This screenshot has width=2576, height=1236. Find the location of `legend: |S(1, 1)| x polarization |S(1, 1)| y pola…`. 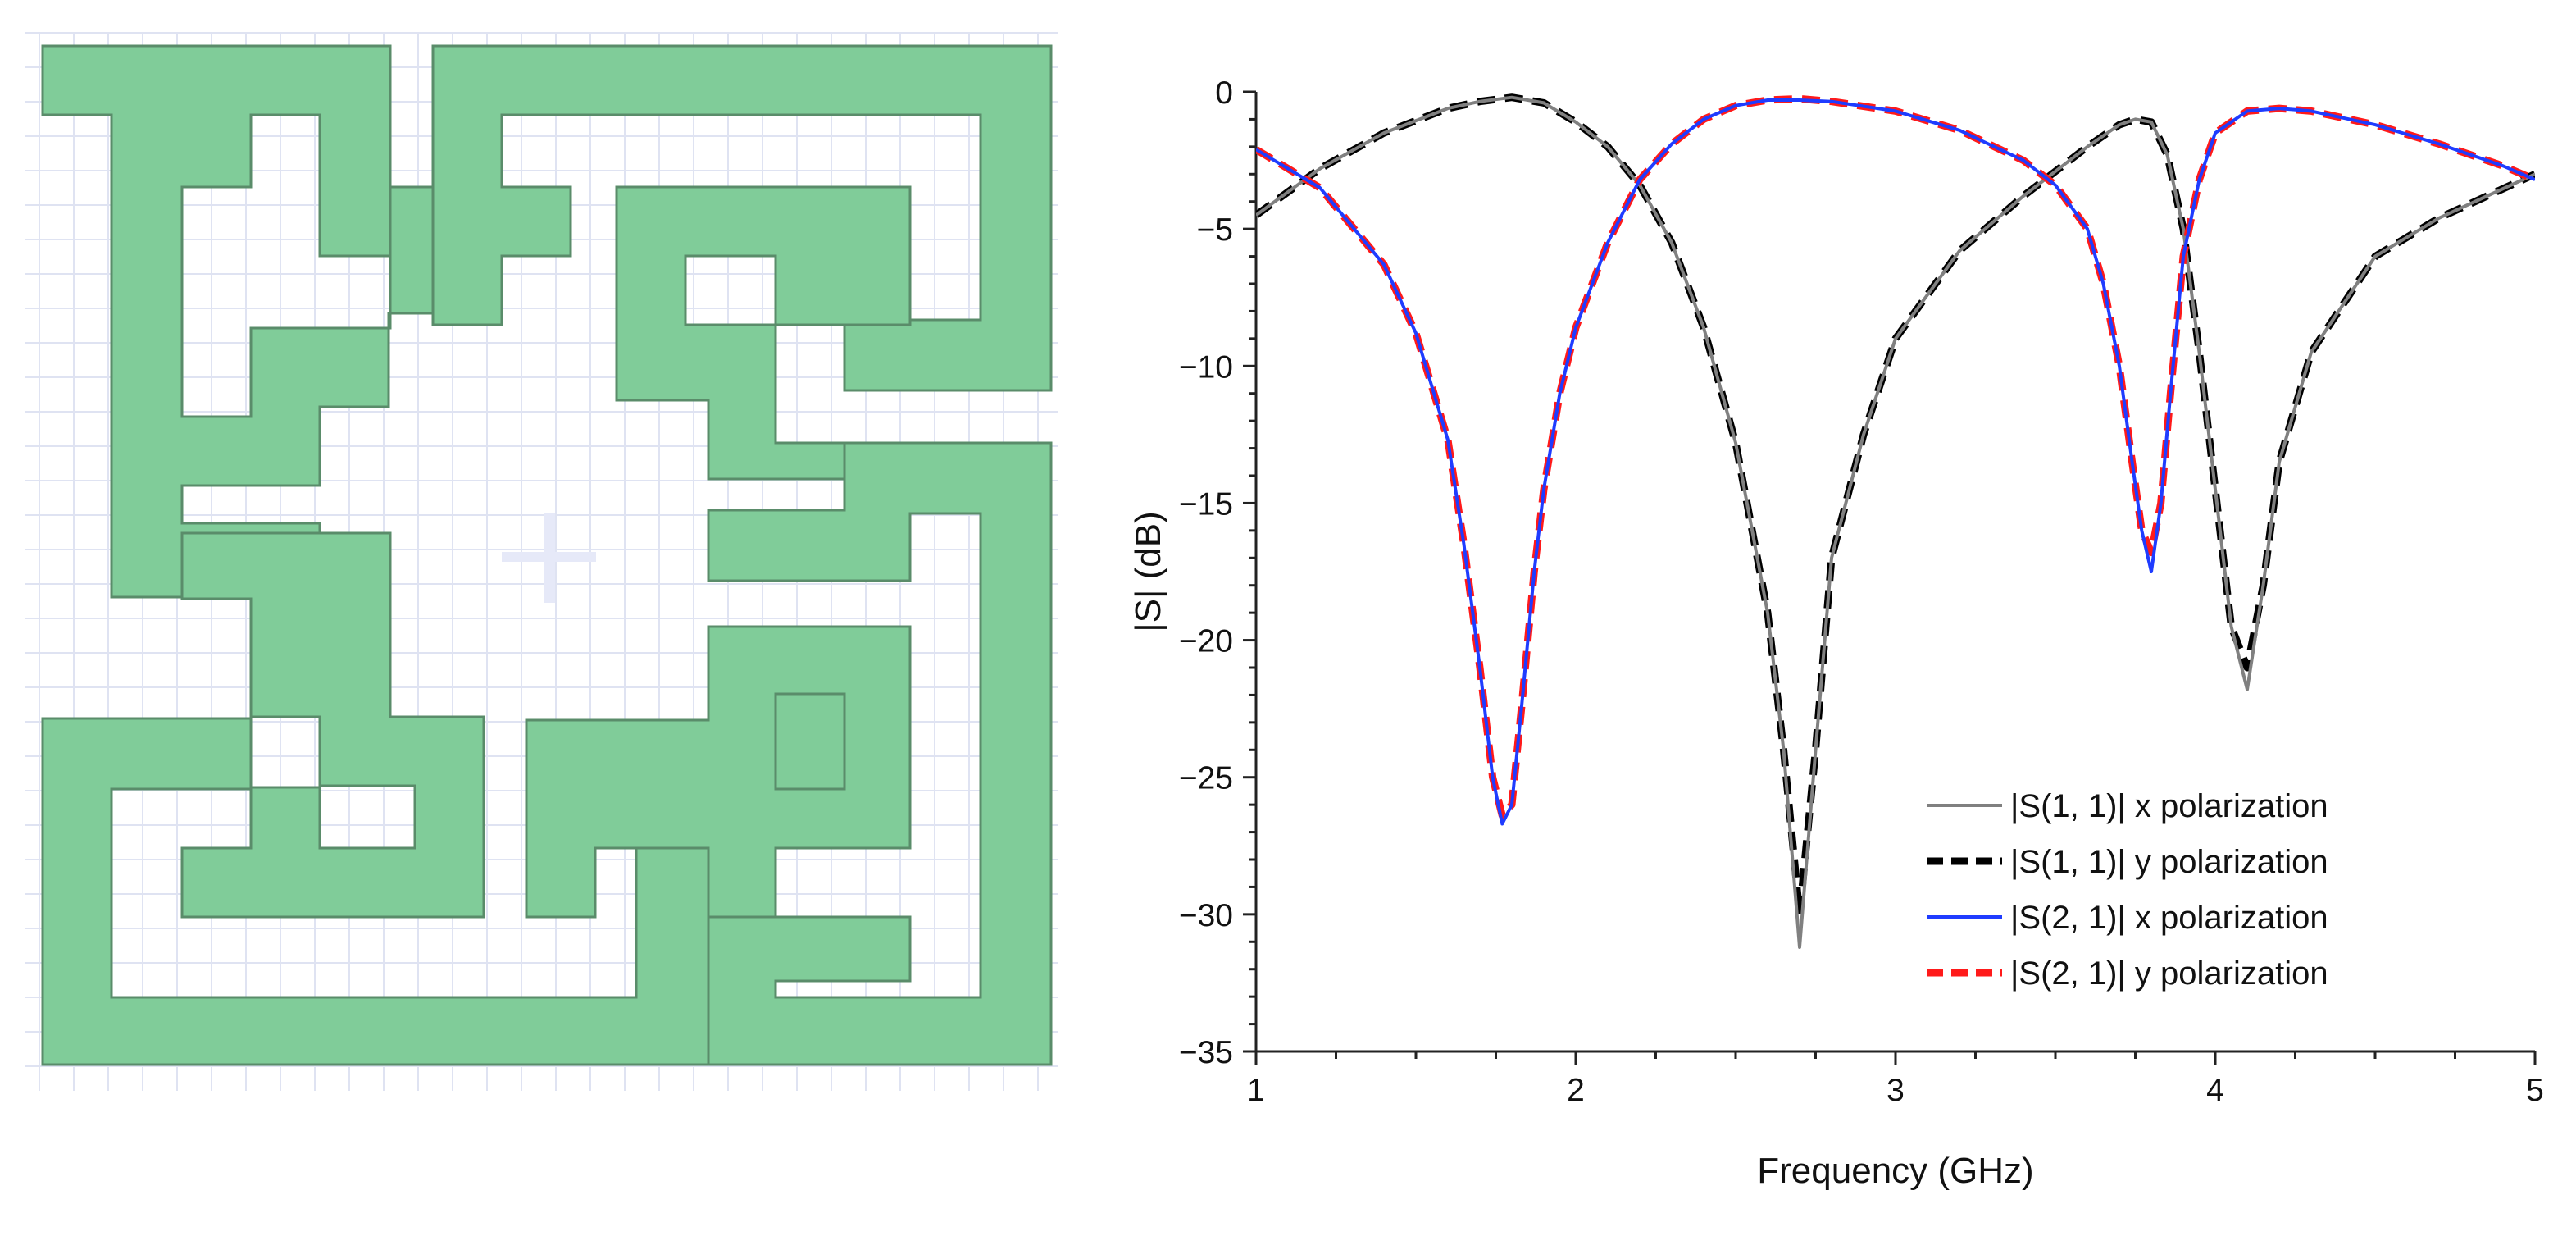

legend: |S(1, 1)| x polarization |S(1, 1)| y pola… is located at coordinates (2127, 890).